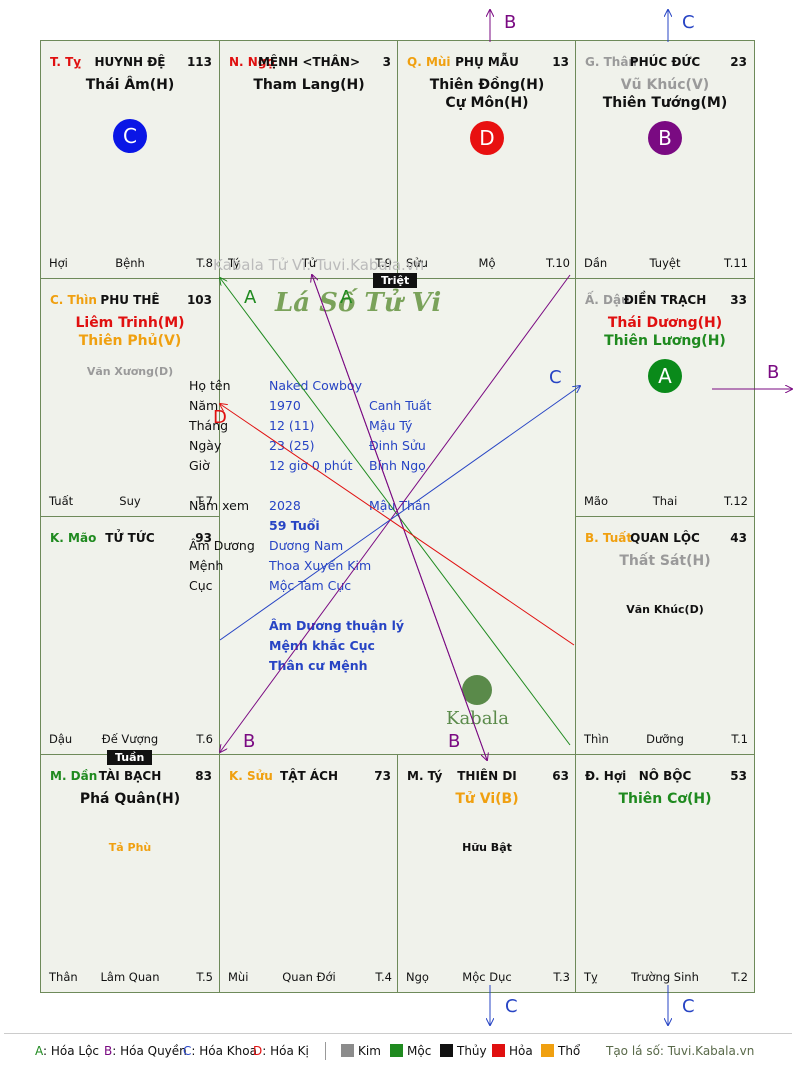  I want to click on cell-foot-index: T.12, so click(736, 501).